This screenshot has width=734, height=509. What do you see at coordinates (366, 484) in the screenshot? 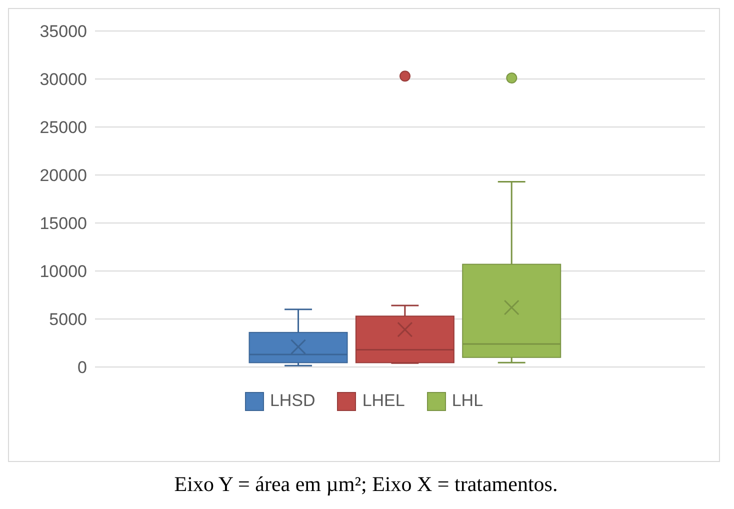
I see `text: Eixo Y = área em µm²; Eixo X = tratamentos.` at bounding box center [366, 484].